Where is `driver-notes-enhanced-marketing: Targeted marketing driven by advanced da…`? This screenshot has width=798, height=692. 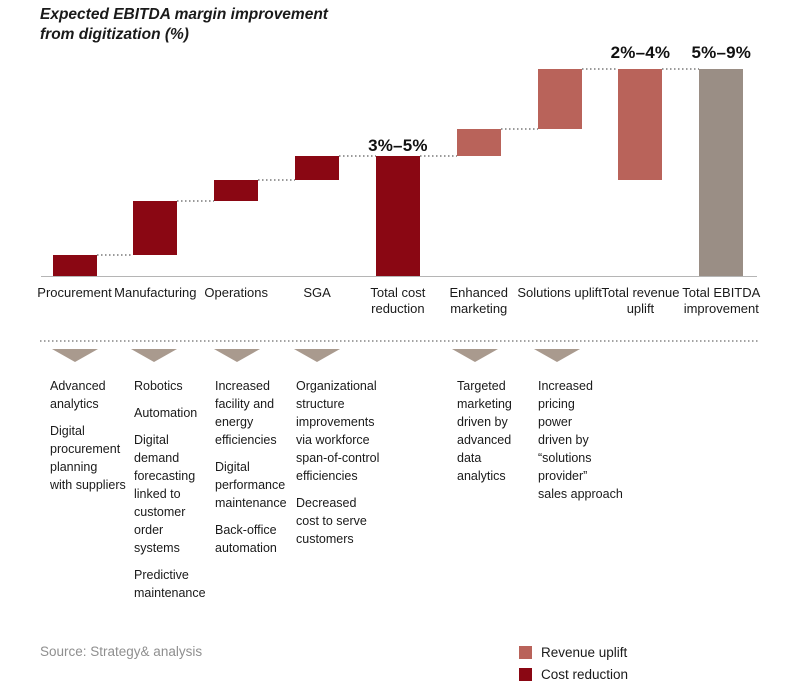
driver-notes-enhanced-marketing: Targeted marketing driven by advanced da… is located at coordinates (499, 435).